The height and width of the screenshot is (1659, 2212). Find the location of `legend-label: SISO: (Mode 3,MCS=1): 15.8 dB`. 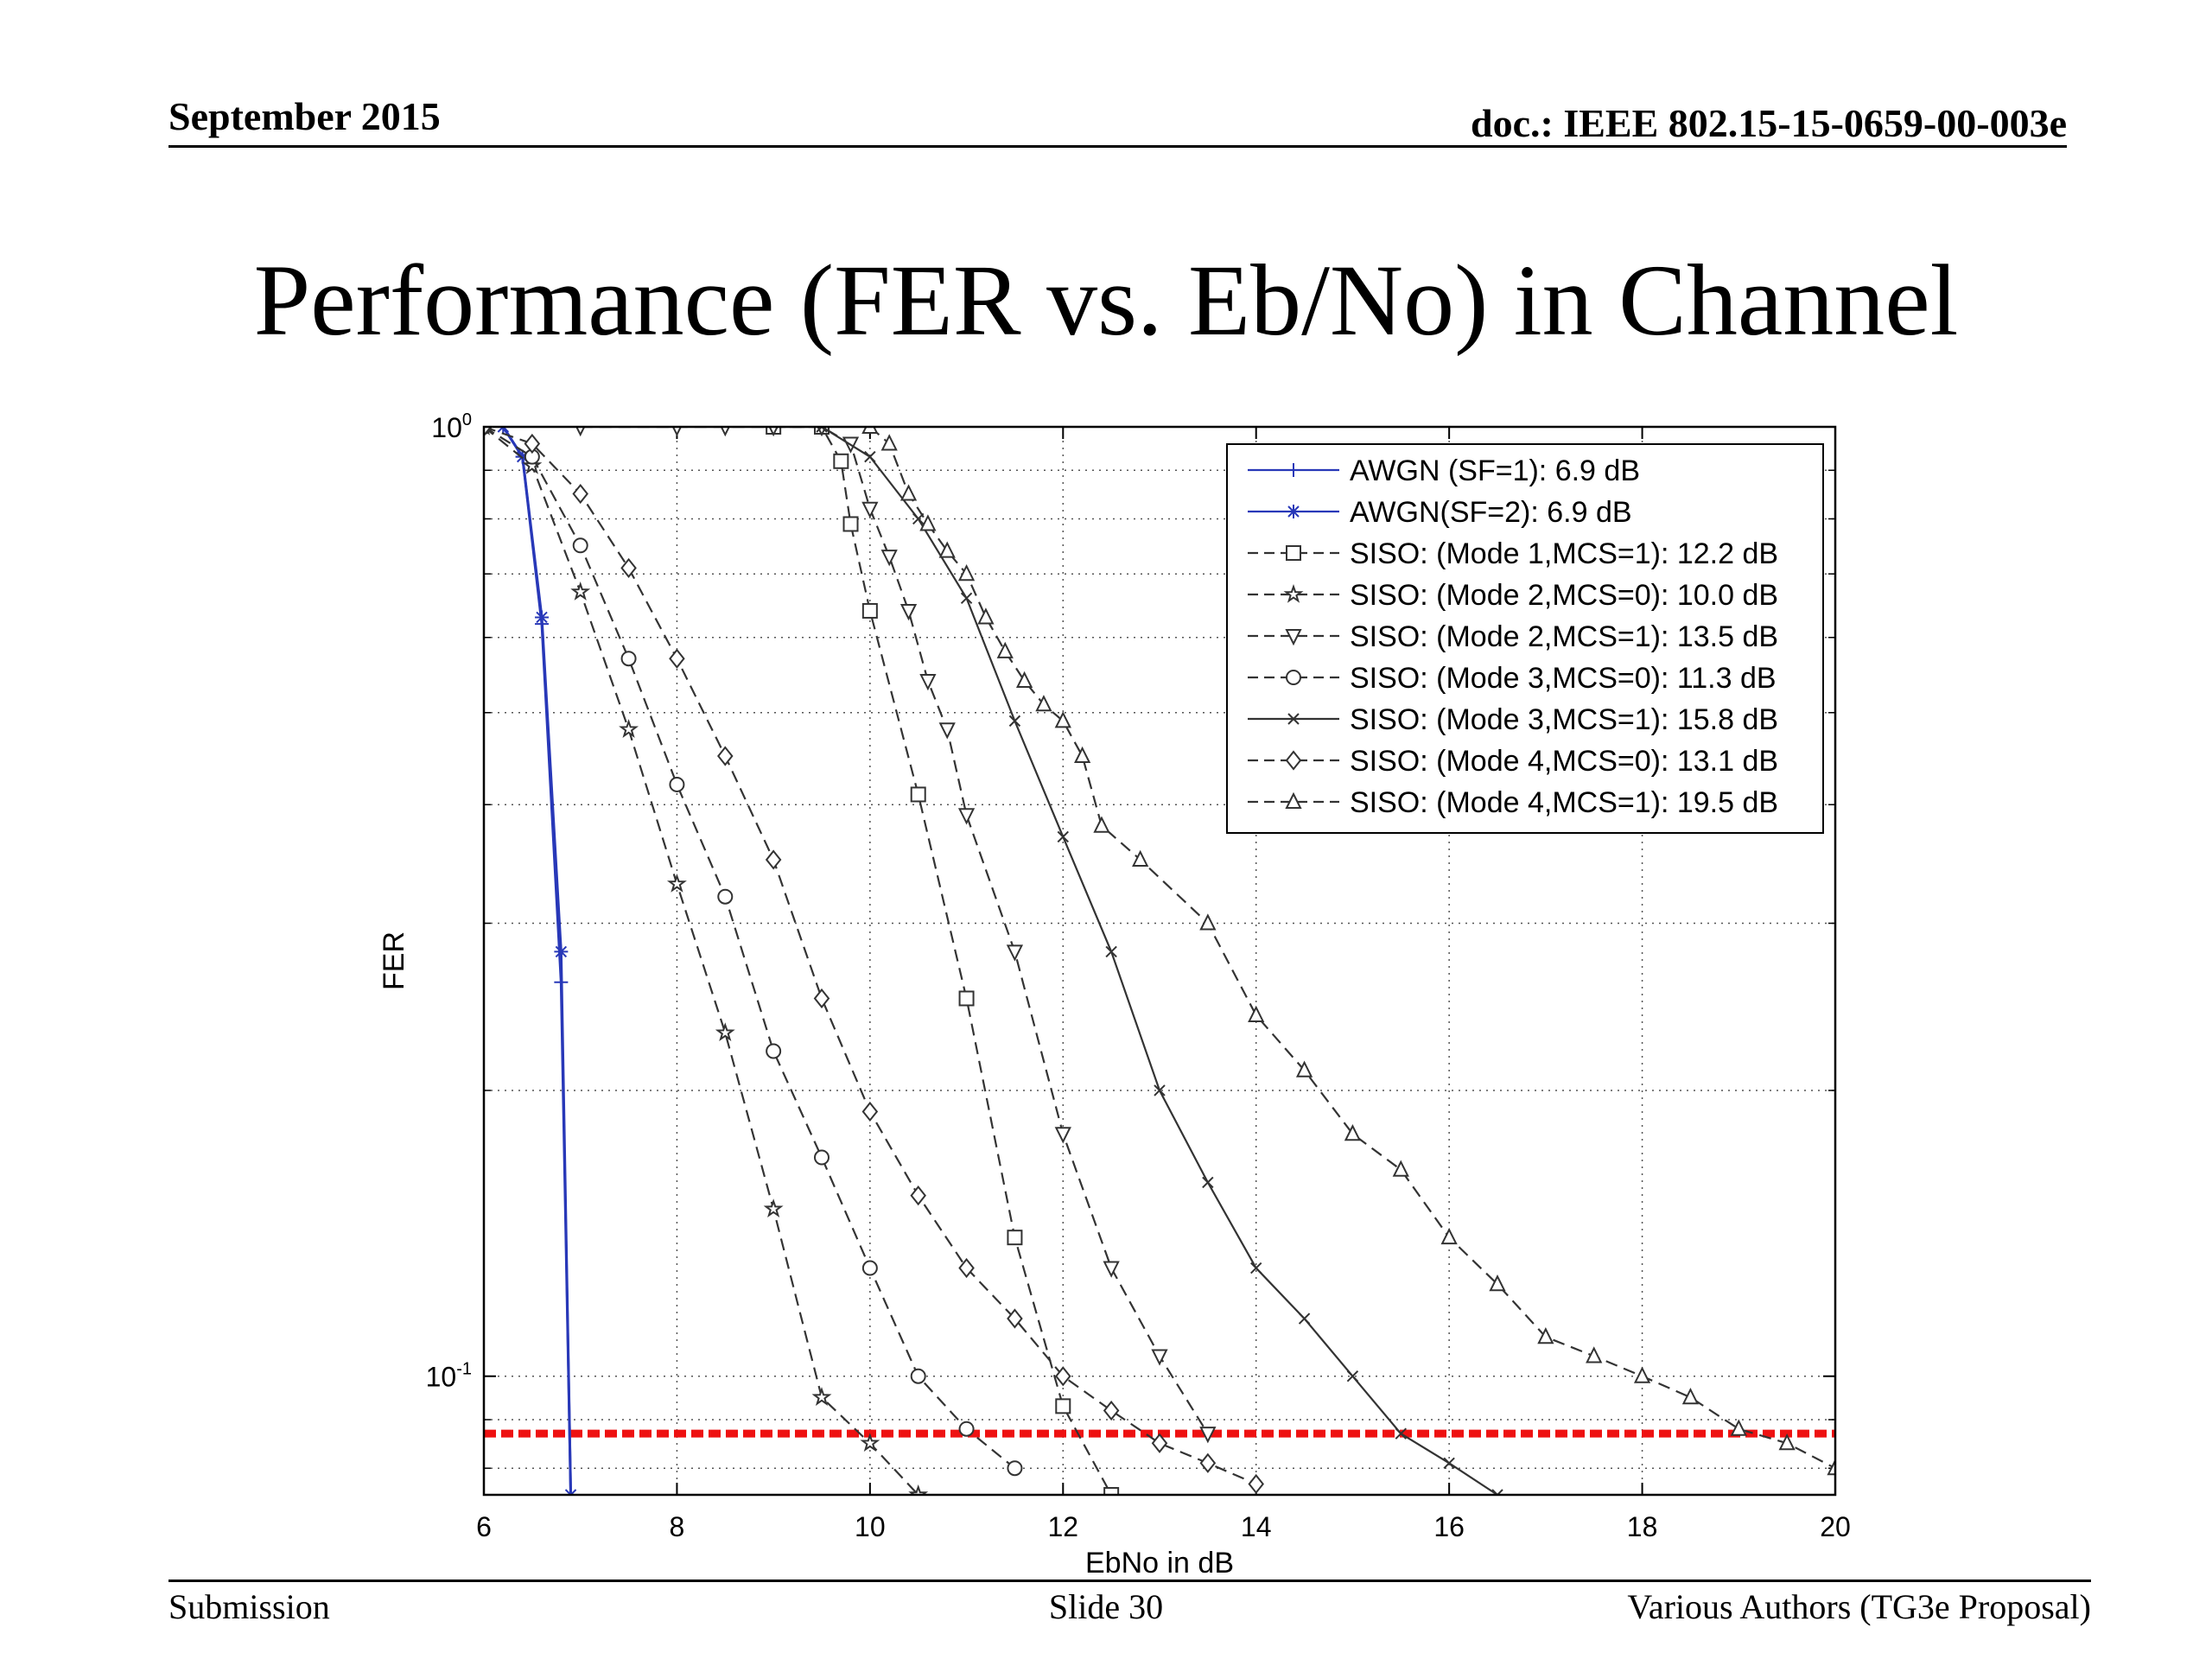

legend-label: SISO: (Mode 3,MCS=1): 15.8 dB is located at coordinates (1564, 719).